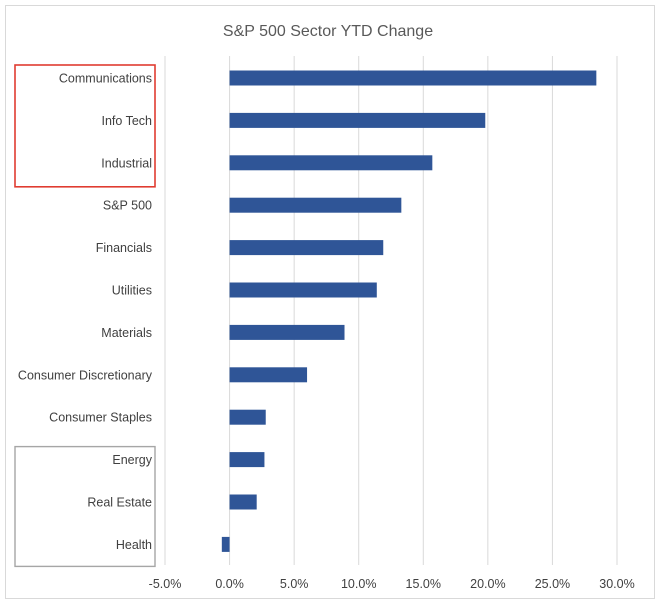 The height and width of the screenshot is (606, 662). I want to click on x-tick-label: 30.0%, so click(616, 584).